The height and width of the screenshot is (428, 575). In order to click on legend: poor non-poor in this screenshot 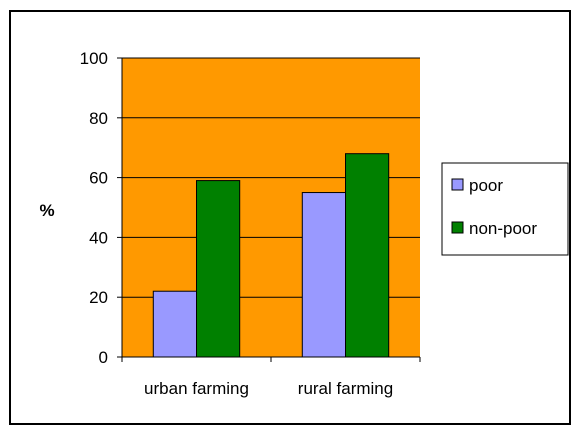, I will do `click(505, 209)`.